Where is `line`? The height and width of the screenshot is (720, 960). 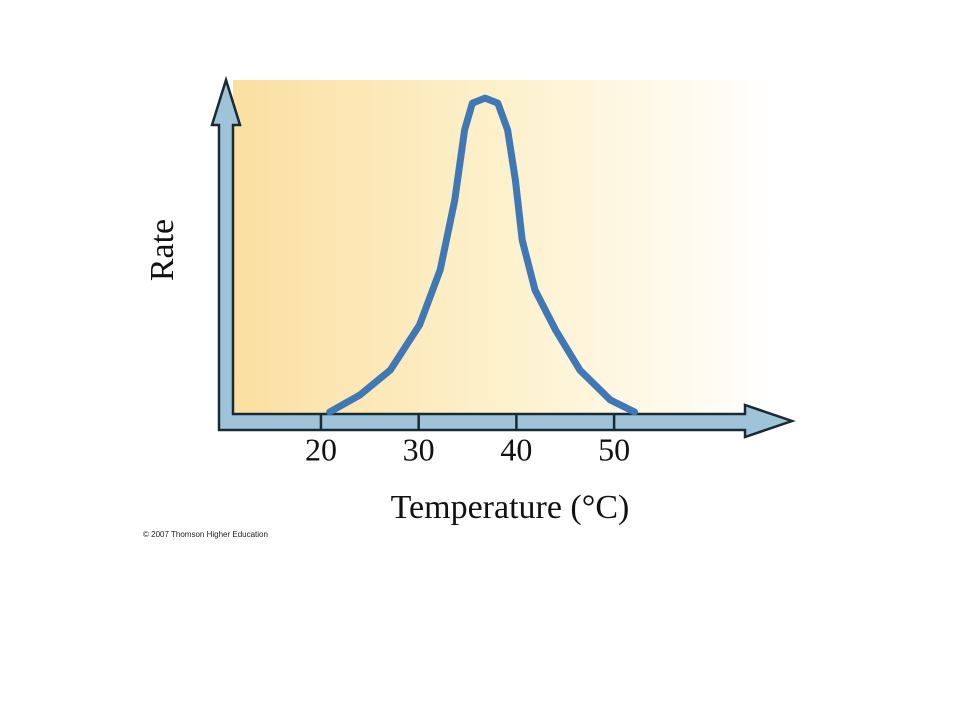 line is located at coordinates (482, 255).